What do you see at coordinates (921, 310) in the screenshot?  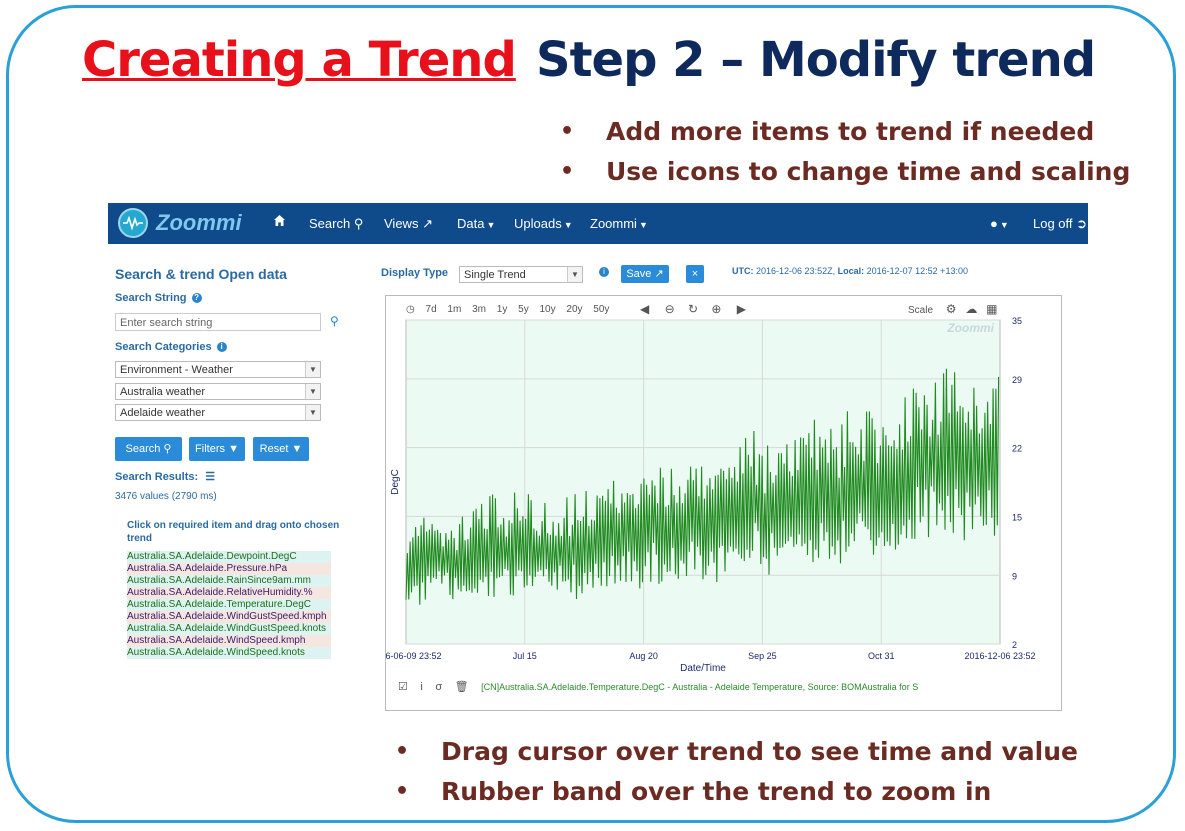 I see `scale-button: Scale` at bounding box center [921, 310].